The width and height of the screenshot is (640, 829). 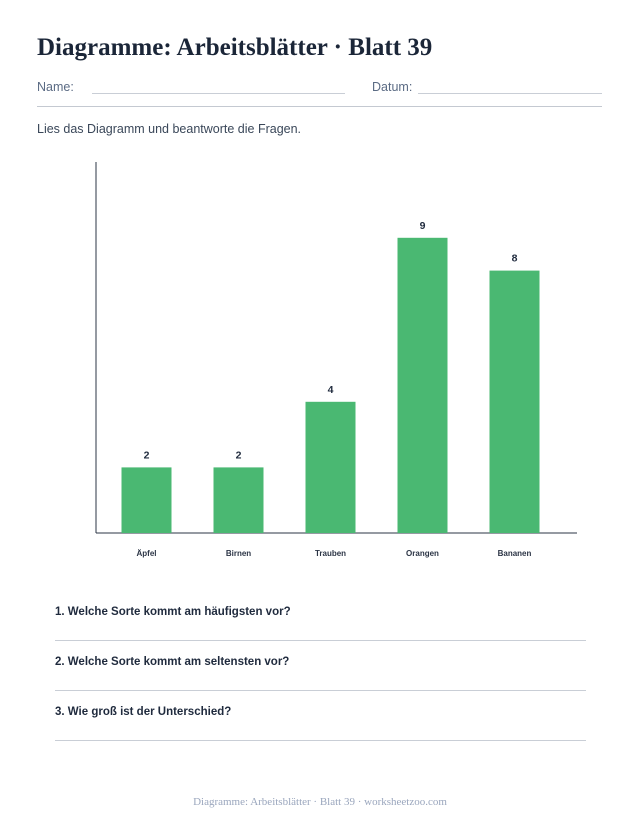 I want to click on date-line, so click(x=510, y=93).